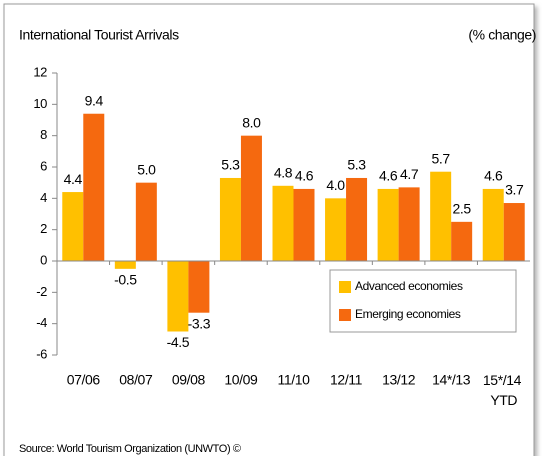 Image resolution: width=542 pixels, height=461 pixels. What do you see at coordinates (41, 322) in the screenshot?
I see `y-tick-label: -4` at bounding box center [41, 322].